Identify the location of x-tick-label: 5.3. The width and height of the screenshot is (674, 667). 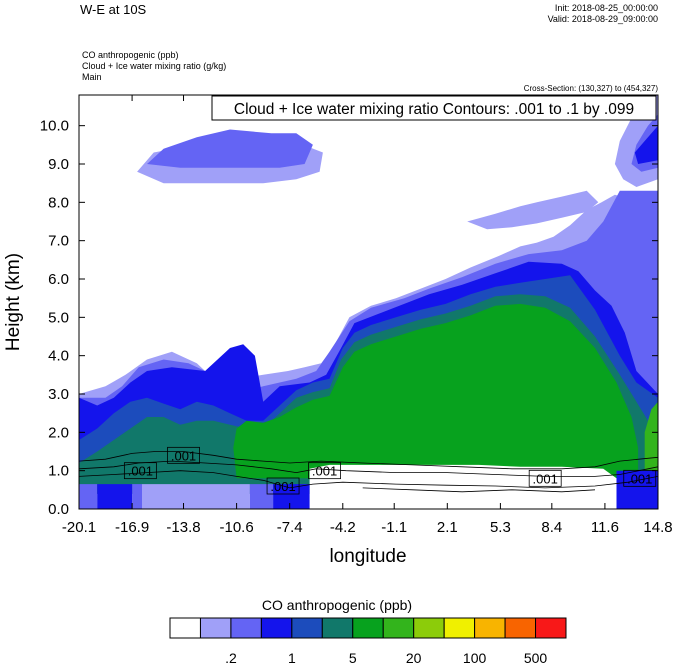
(500, 527).